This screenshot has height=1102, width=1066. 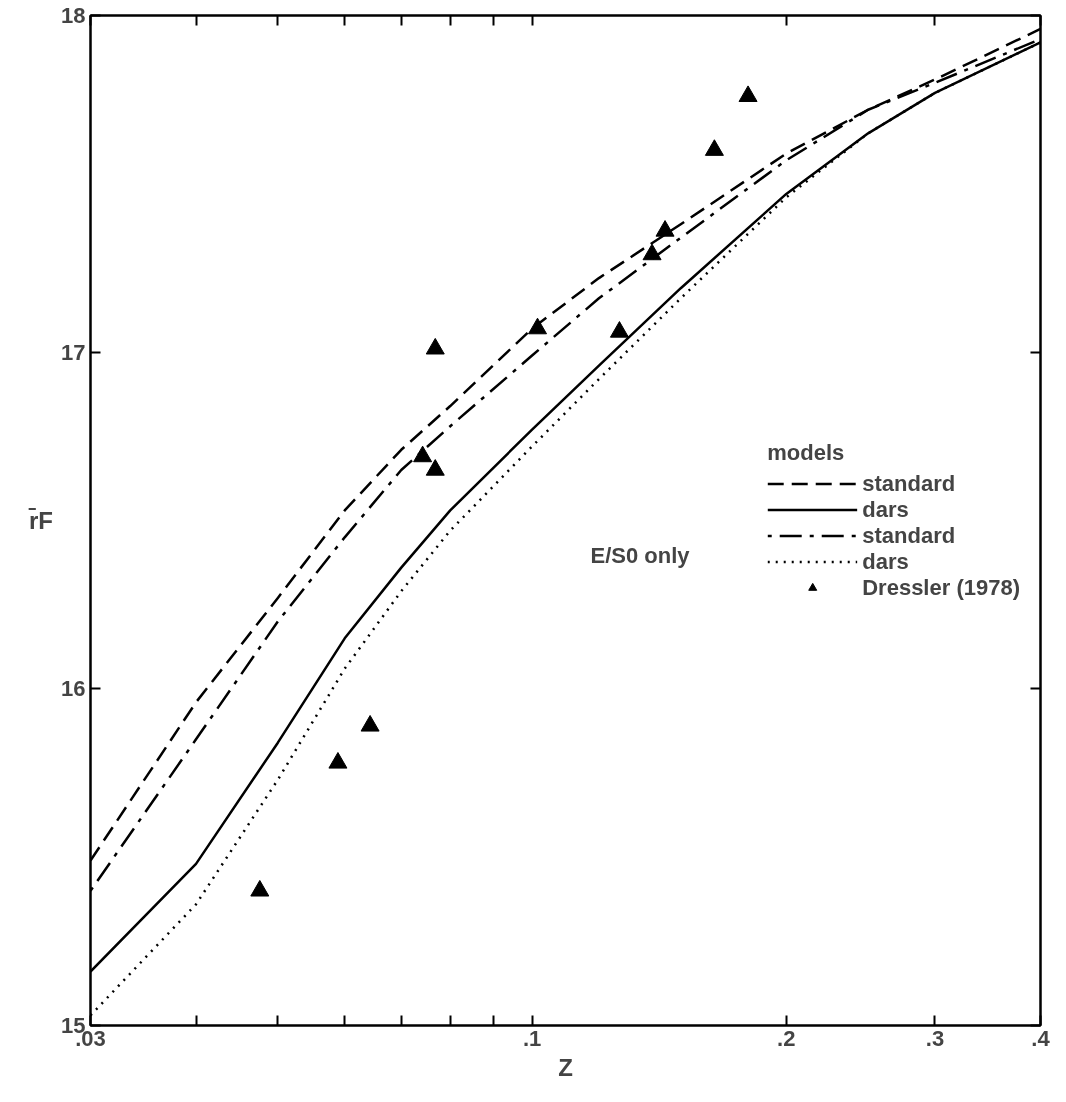 What do you see at coordinates (1041, 1038) in the screenshot?
I see `x-tick-label: .4` at bounding box center [1041, 1038].